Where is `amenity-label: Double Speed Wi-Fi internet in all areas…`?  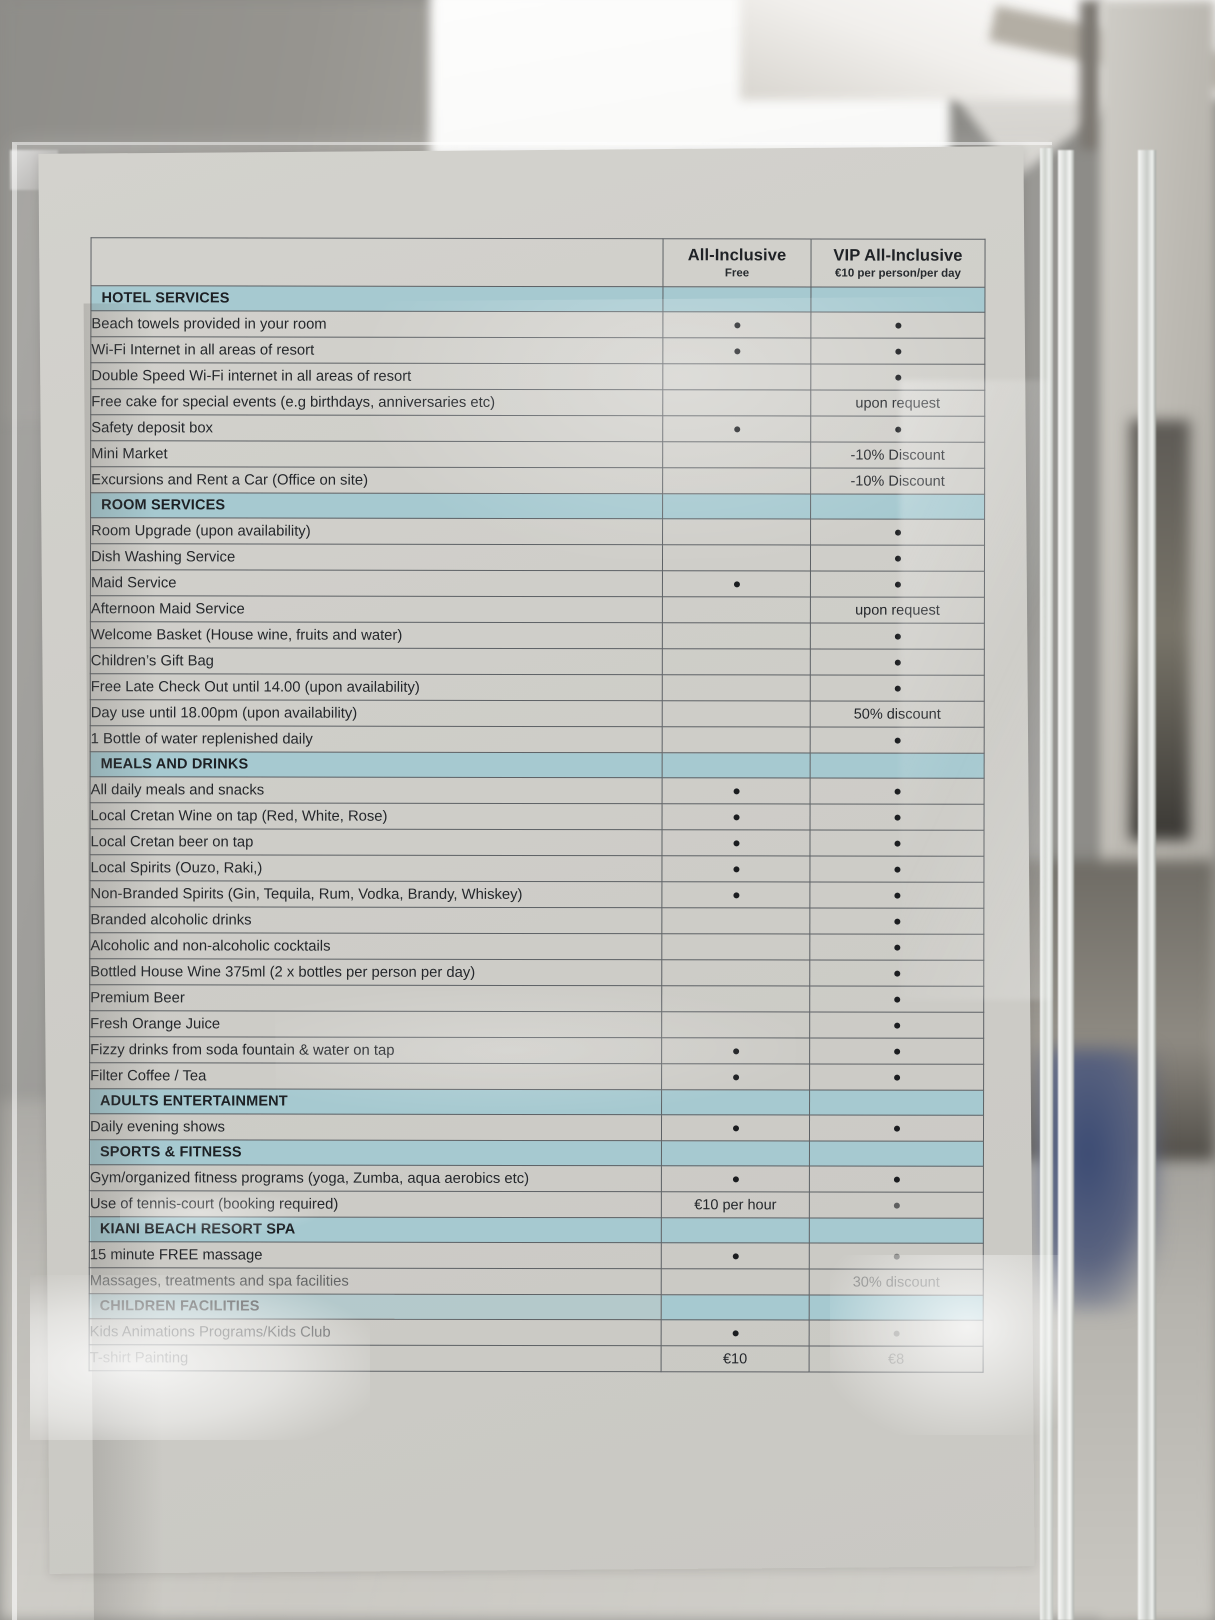 amenity-label: Double Speed Wi-Fi internet in all areas… is located at coordinates (376, 376).